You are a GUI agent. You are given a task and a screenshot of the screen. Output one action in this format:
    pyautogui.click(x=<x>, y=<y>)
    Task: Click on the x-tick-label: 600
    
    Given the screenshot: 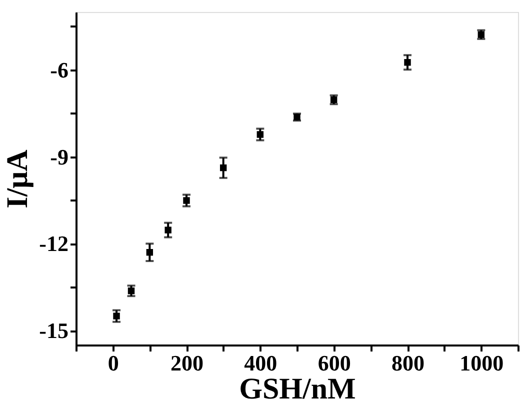 What is the action you would take?
    pyautogui.click(x=334, y=363)
    